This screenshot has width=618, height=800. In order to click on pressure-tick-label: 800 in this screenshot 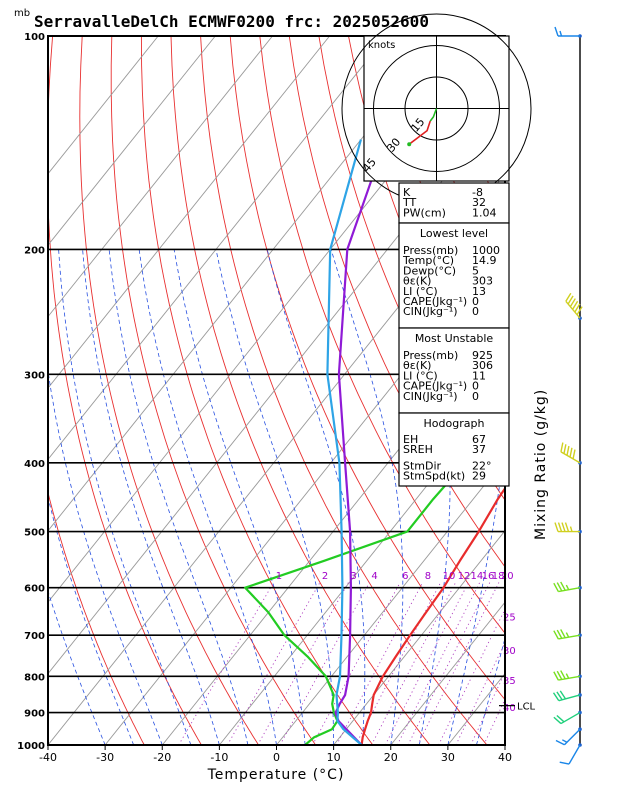, I will do `click(34, 677)`.